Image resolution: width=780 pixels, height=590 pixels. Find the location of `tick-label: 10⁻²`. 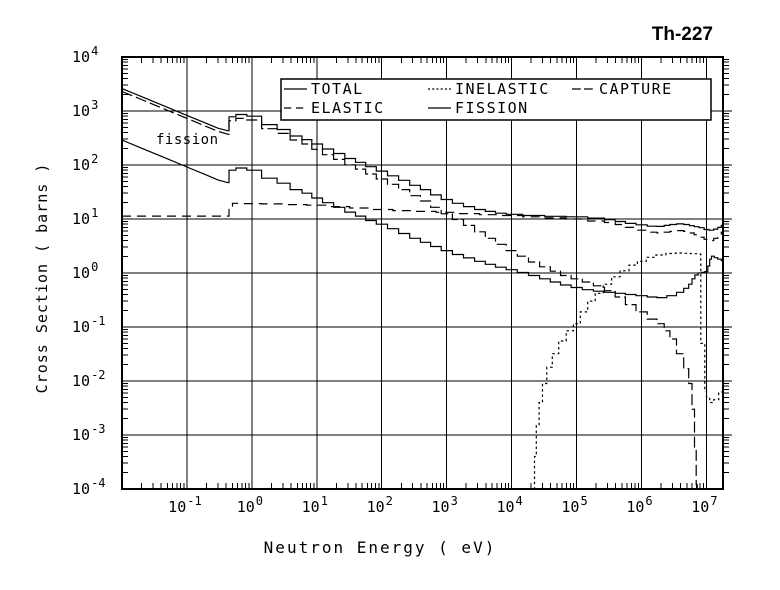

tick-label: 10⁻² is located at coordinates (89, 379).